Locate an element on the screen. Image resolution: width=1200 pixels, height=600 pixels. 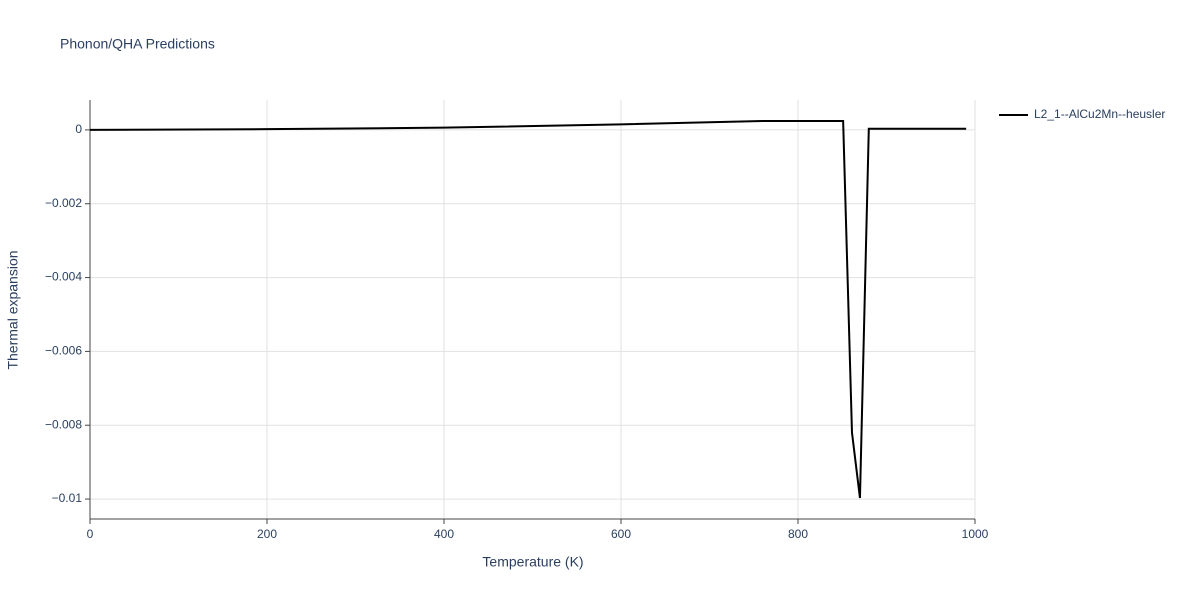
x-tick-label: 0 is located at coordinates (90, 534).